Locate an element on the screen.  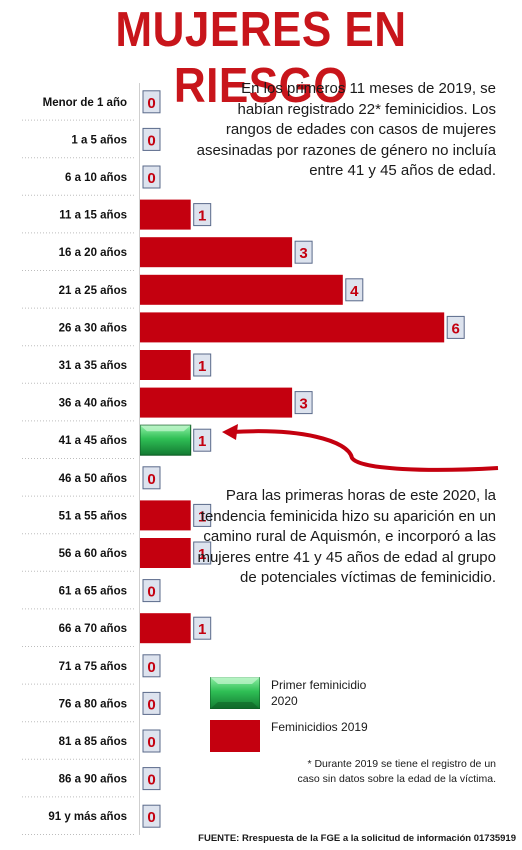
value-label: 4 is located at coordinates (354, 291).